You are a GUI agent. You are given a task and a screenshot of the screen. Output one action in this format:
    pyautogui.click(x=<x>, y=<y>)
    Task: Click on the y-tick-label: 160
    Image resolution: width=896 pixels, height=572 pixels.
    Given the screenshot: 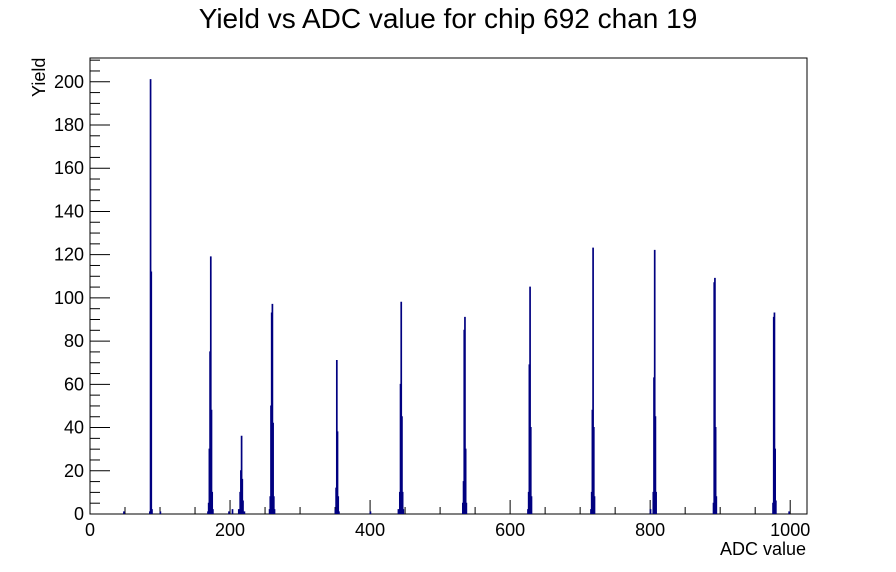 What is the action you would take?
    pyautogui.click(x=69, y=168)
    